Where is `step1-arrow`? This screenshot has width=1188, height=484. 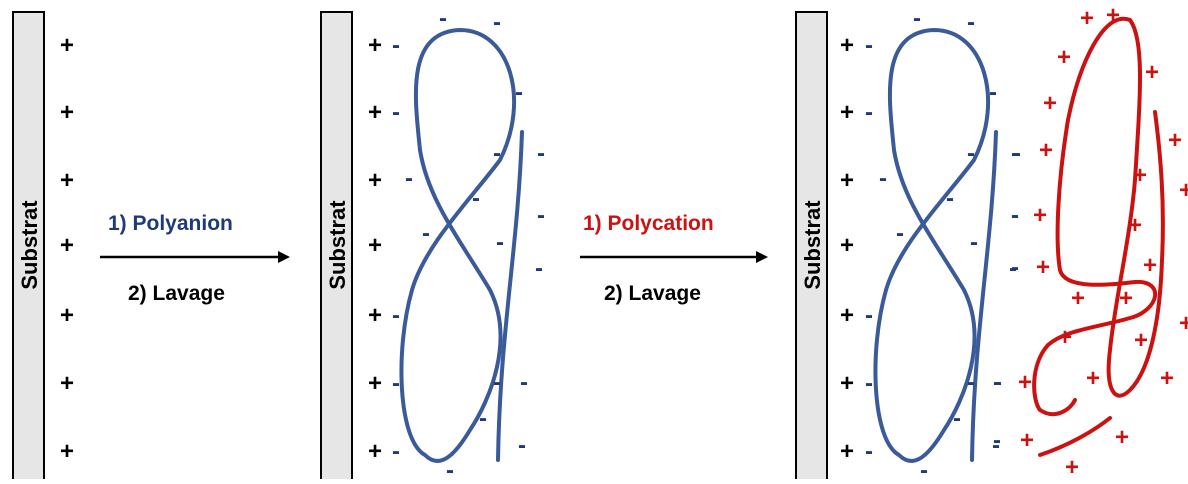 step1-arrow is located at coordinates (195, 257).